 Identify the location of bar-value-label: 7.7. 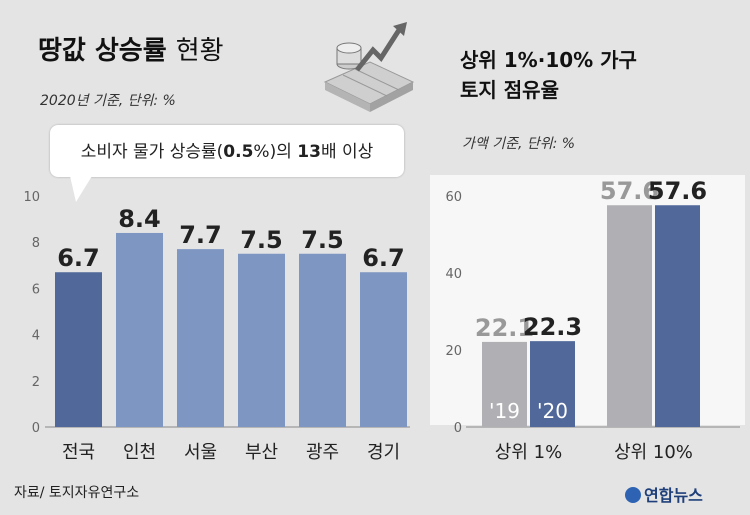
(200, 235).